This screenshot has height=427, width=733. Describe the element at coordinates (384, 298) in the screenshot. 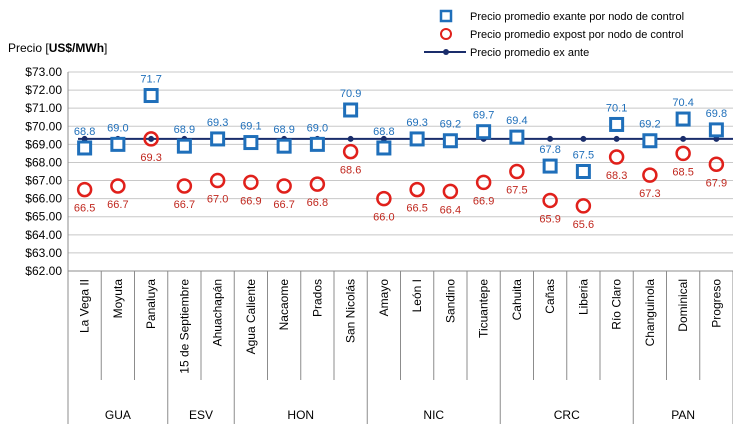

I see `category-label: Amayo` at that location.